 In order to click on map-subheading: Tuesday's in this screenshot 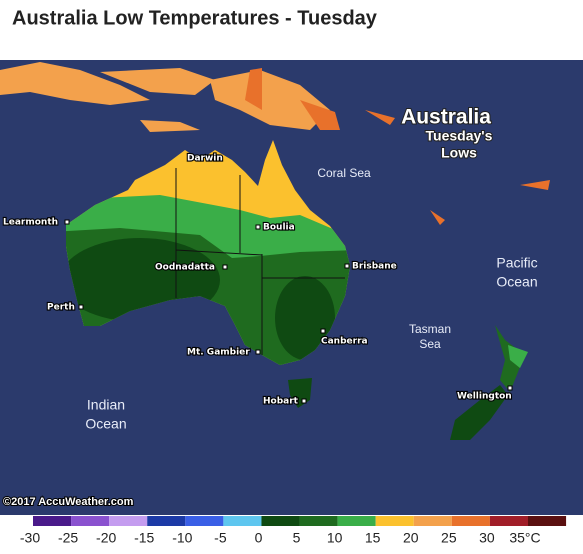, I will do `click(459, 136)`.